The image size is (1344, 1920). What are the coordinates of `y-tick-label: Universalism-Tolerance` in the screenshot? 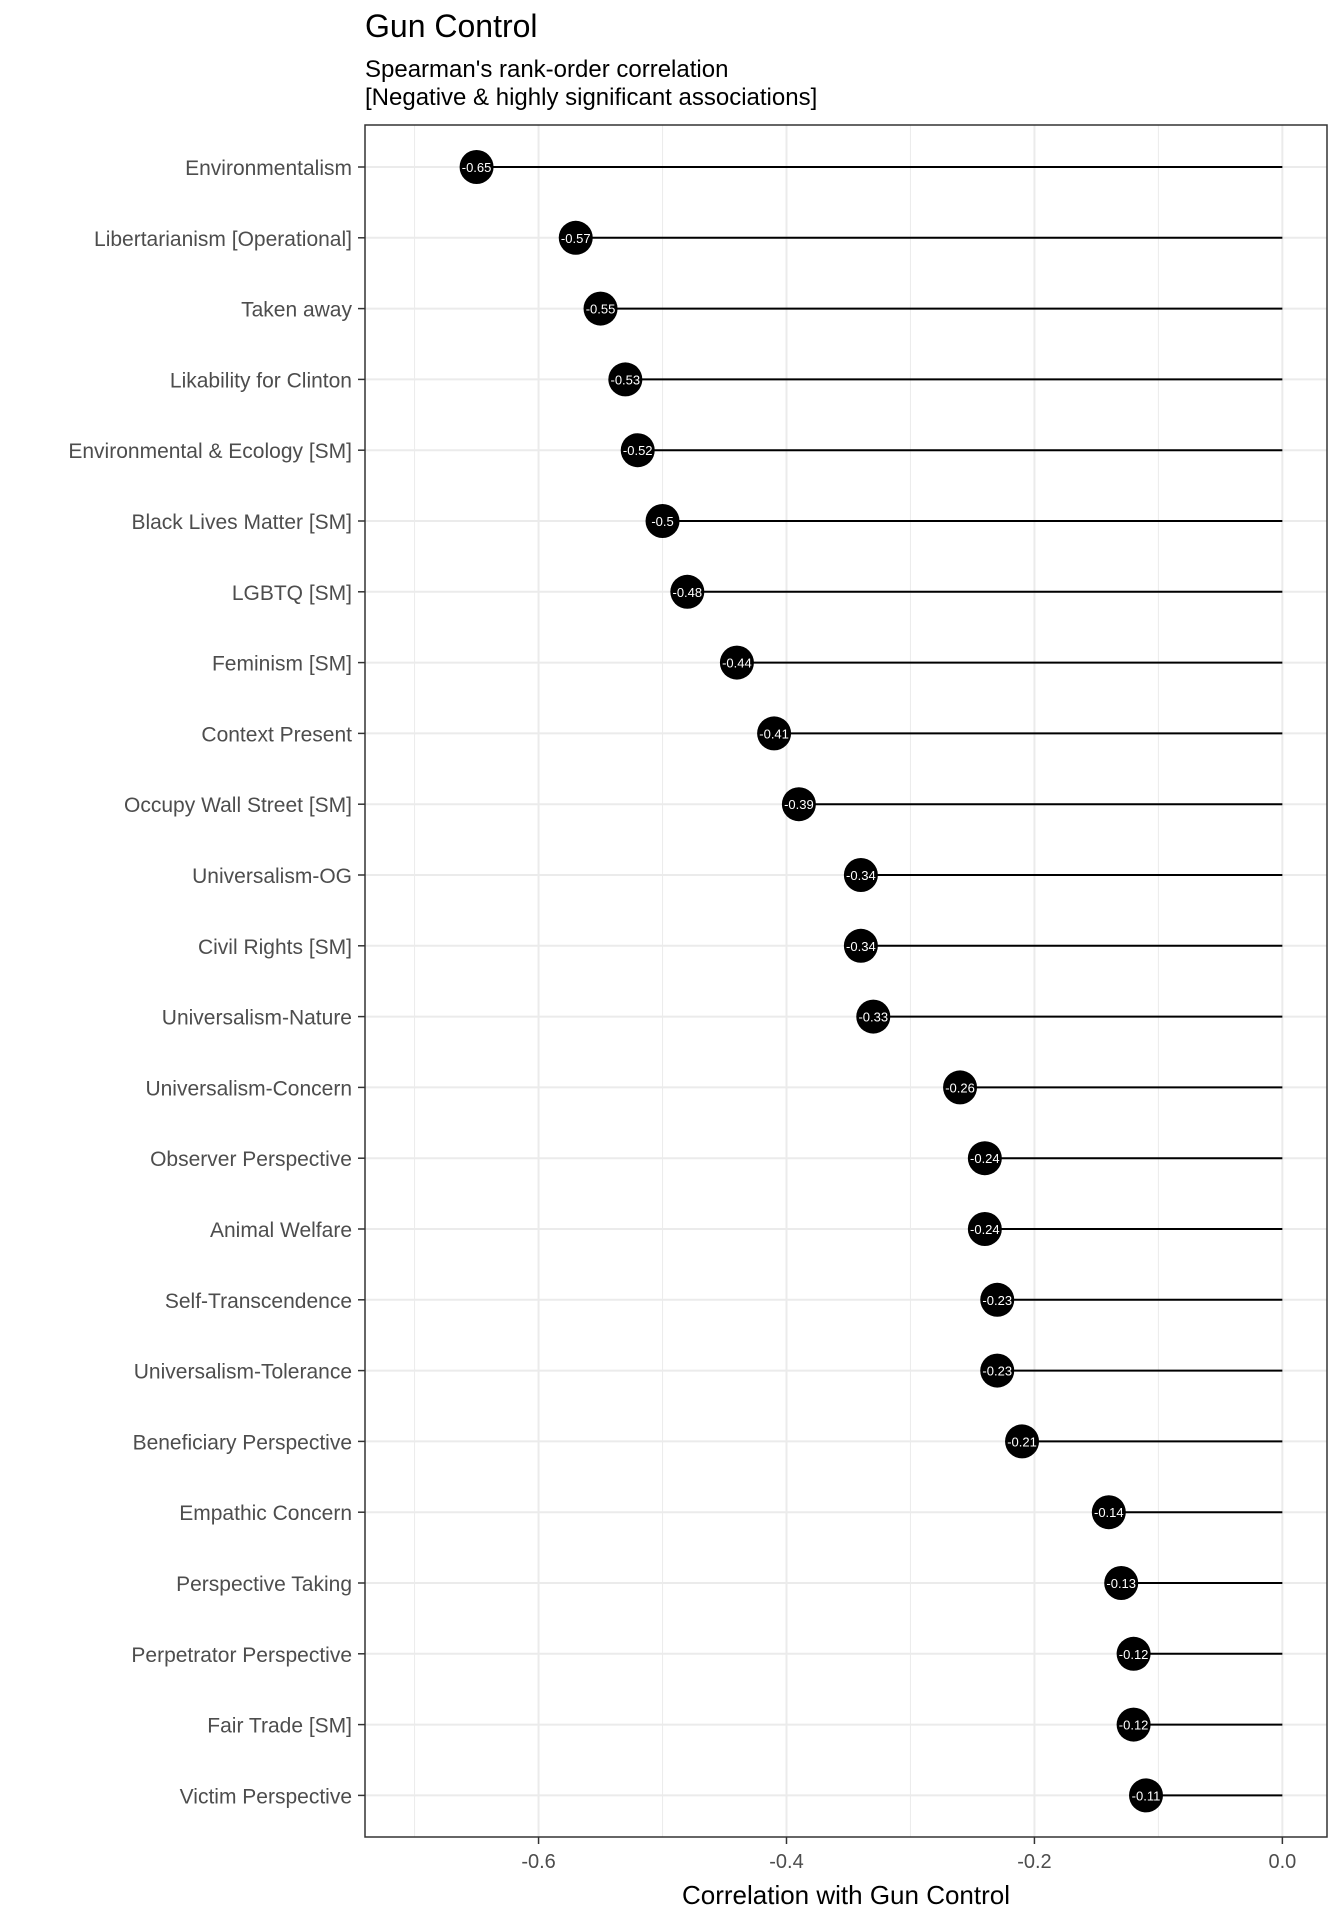 It's located at (243, 1372).